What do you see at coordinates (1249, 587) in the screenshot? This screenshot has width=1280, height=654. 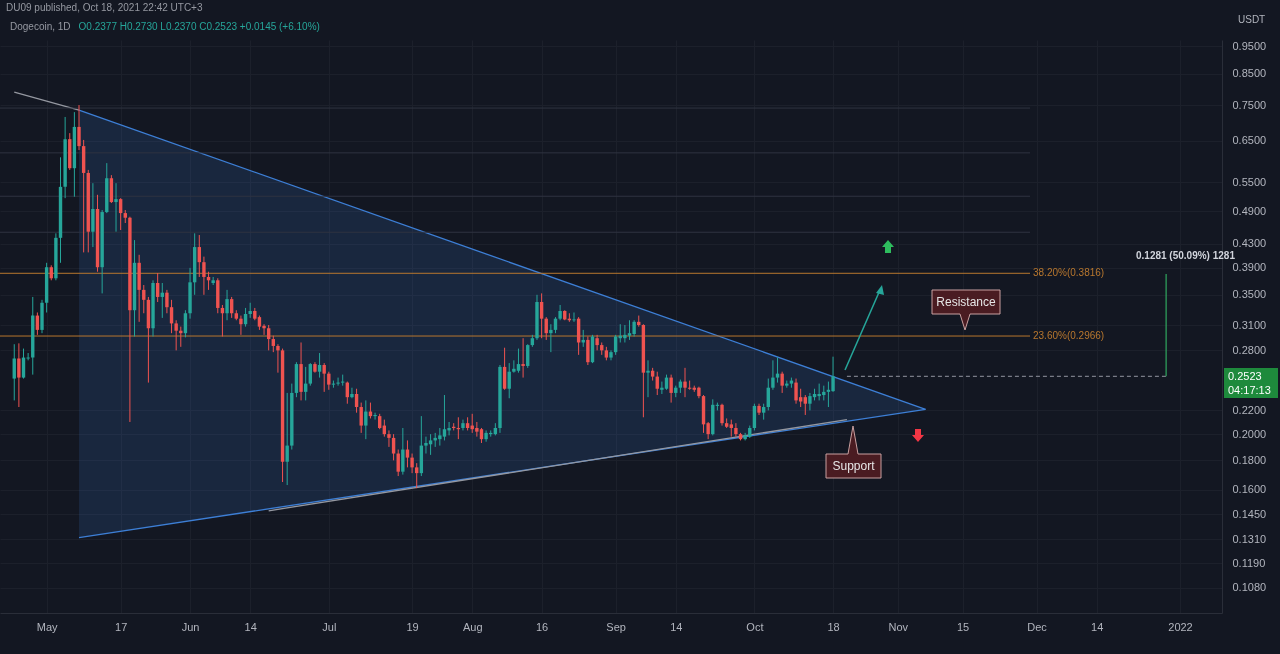 I see `y-tick-label: 0.1080` at bounding box center [1249, 587].